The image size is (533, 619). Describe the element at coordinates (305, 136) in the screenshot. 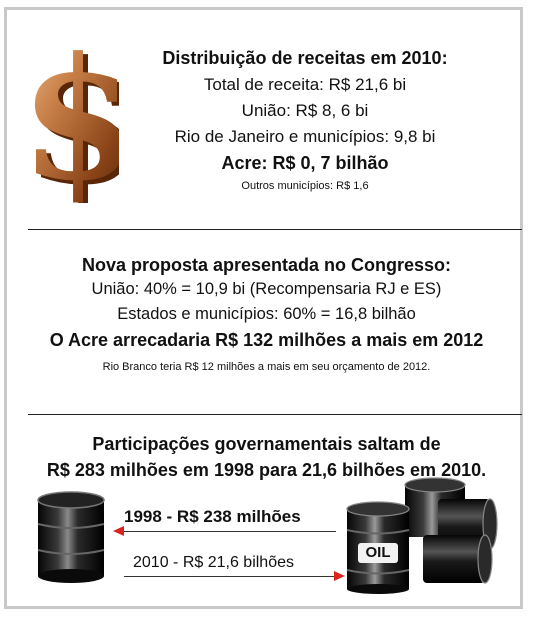

I see `rio-revenue-text: Rio de Janeiro e municípios: 9,8 bi` at that location.